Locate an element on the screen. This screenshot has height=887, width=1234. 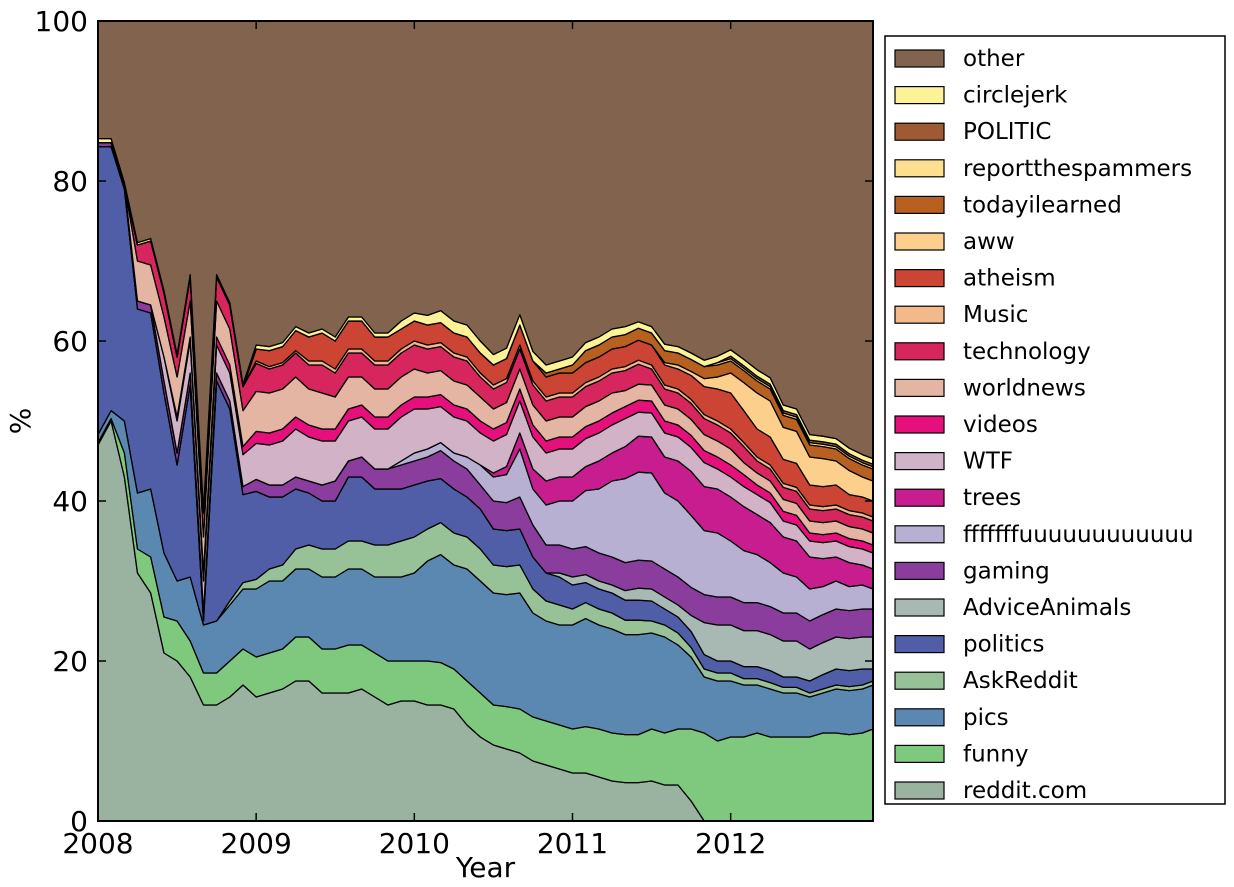
legend-label: pics is located at coordinates (986, 718).